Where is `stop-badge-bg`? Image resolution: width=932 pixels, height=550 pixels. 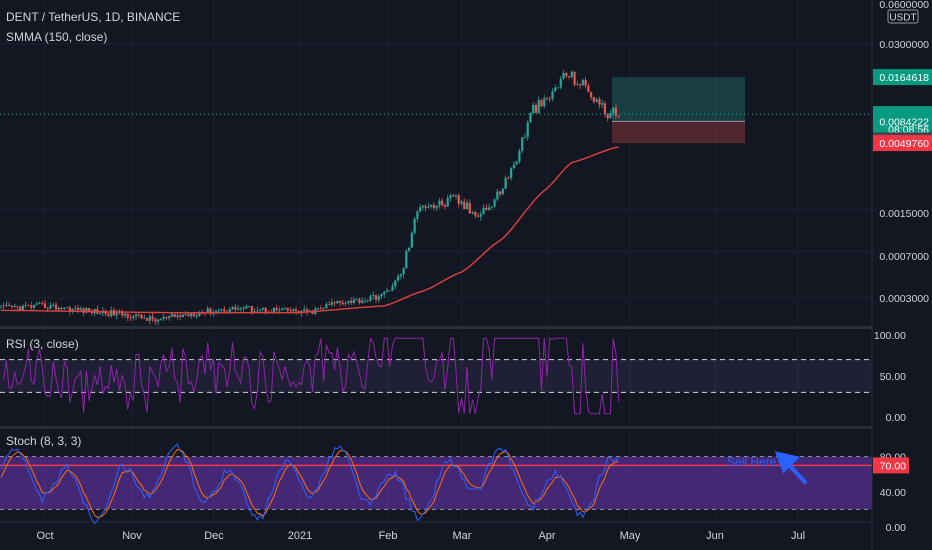
stop-badge-bg is located at coordinates (902, 143).